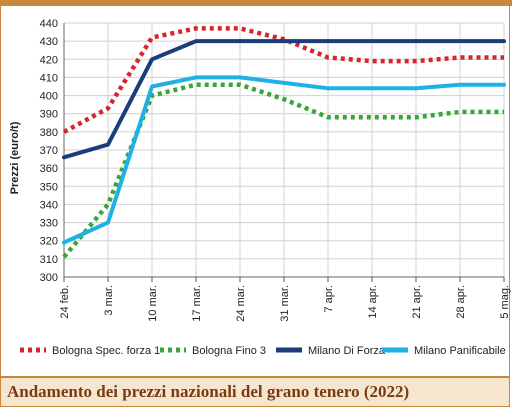 This screenshot has width=512, height=409. Describe the element at coordinates (329, 299) in the screenshot. I see `x-tick-label: 7 apr.` at that location.